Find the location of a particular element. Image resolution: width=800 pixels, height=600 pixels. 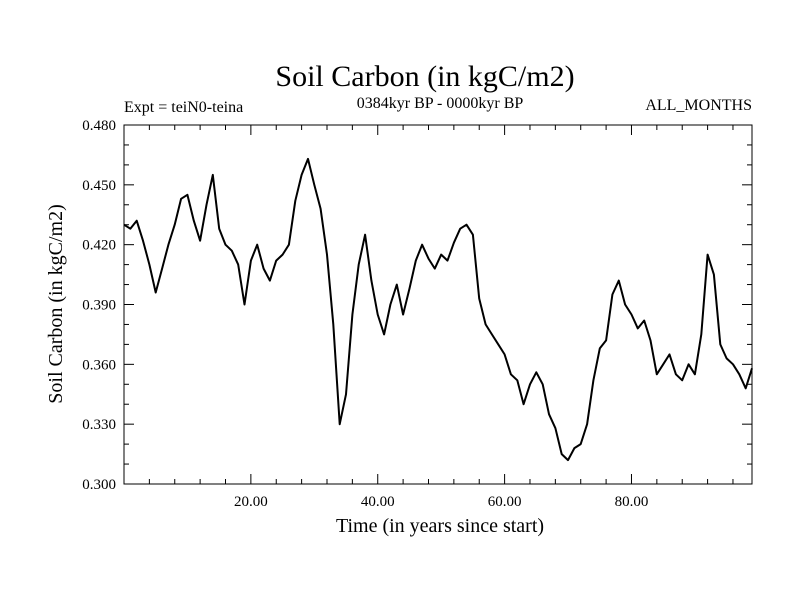

x-tick-label: 80.00 is located at coordinates (632, 502).